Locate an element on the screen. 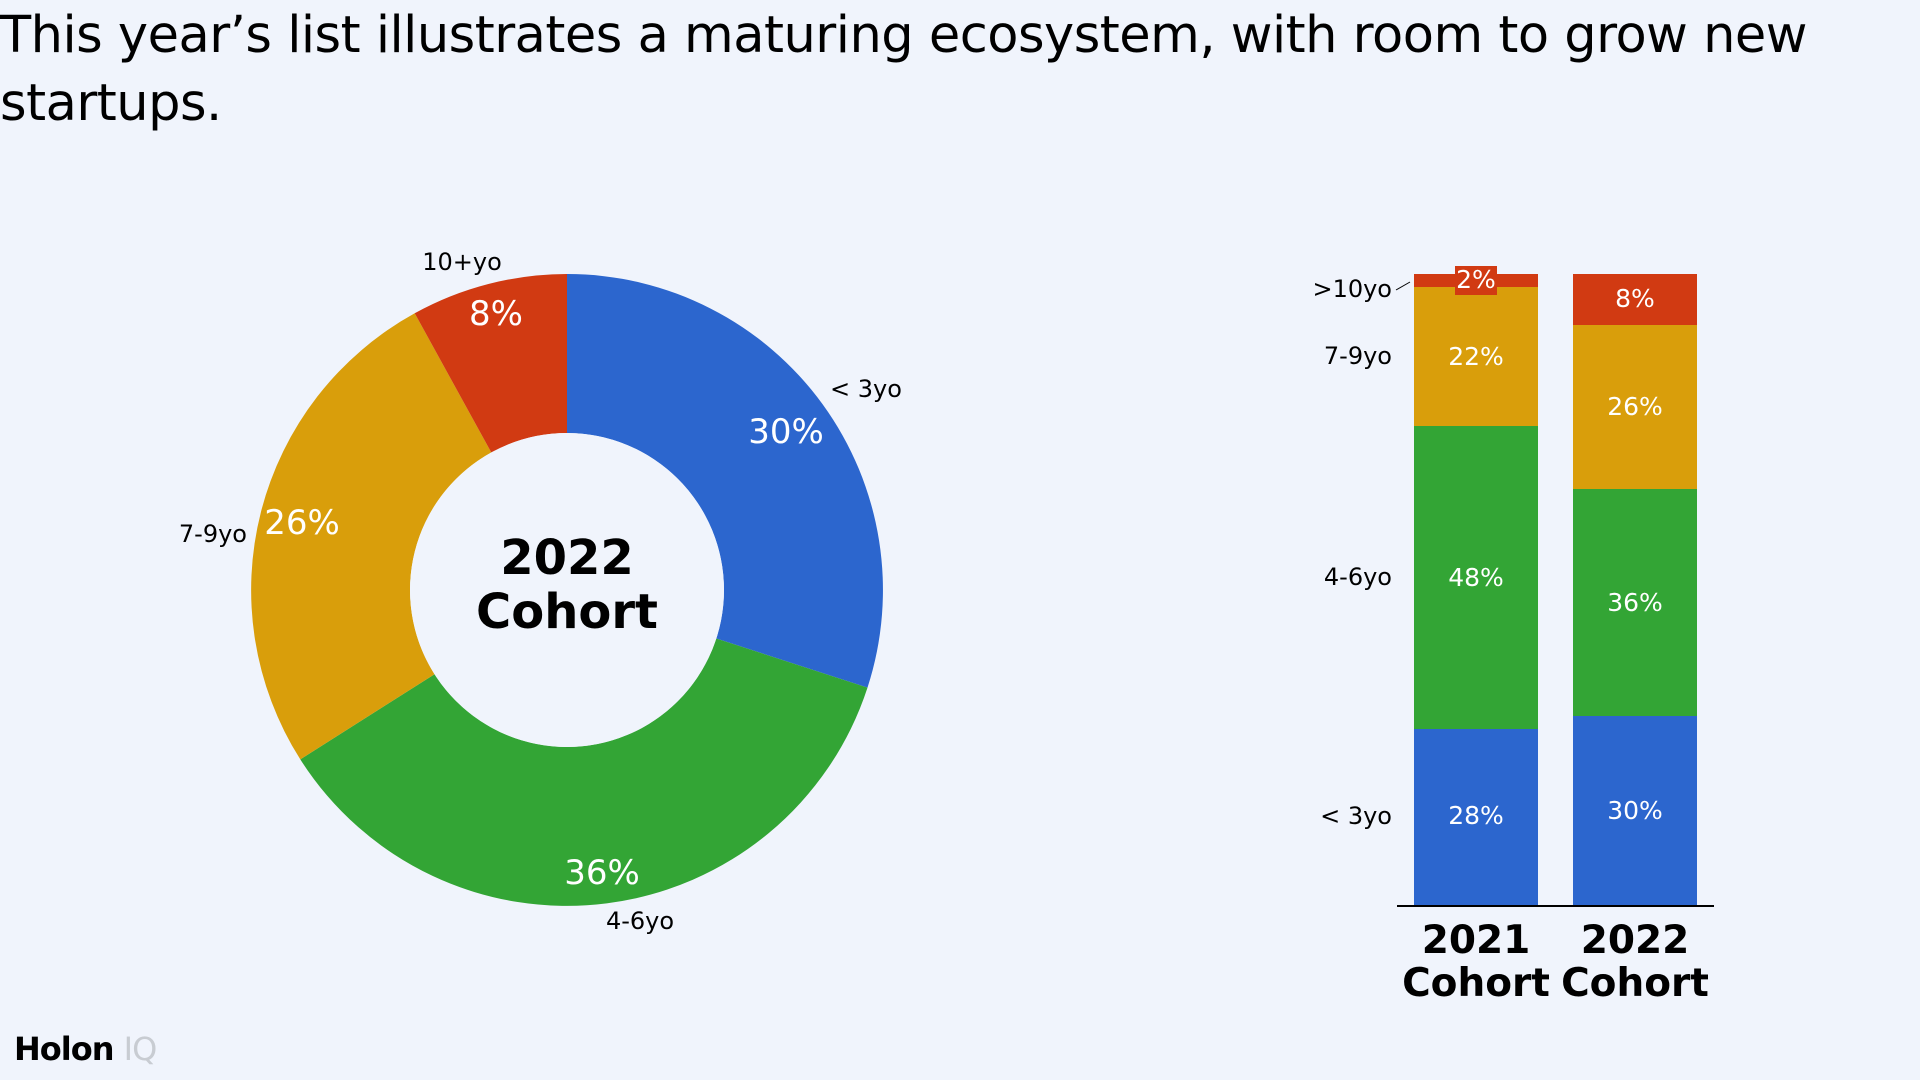 The width and height of the screenshot is (1920, 1080). category-2021-year: 2021 is located at coordinates (1476, 940).